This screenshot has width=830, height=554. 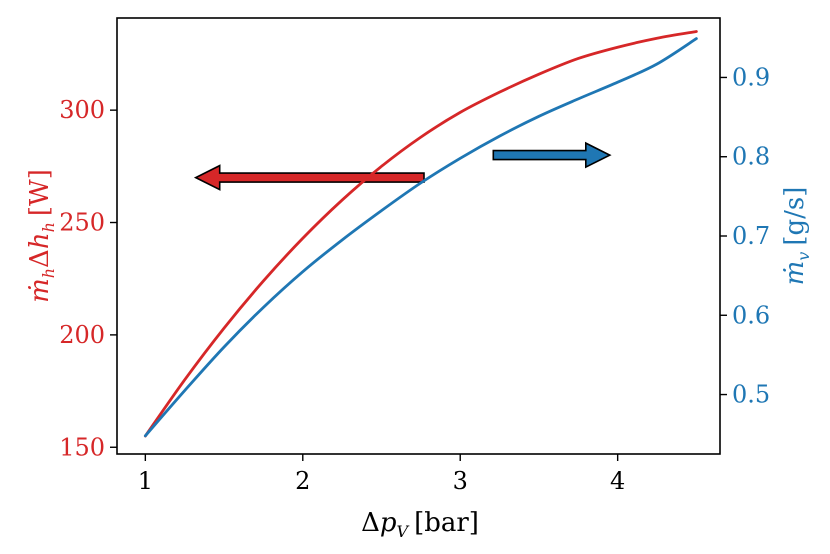 What do you see at coordinates (751, 236) in the screenshot?
I see `right-y-tick-label: 0.7` at bounding box center [751, 236].